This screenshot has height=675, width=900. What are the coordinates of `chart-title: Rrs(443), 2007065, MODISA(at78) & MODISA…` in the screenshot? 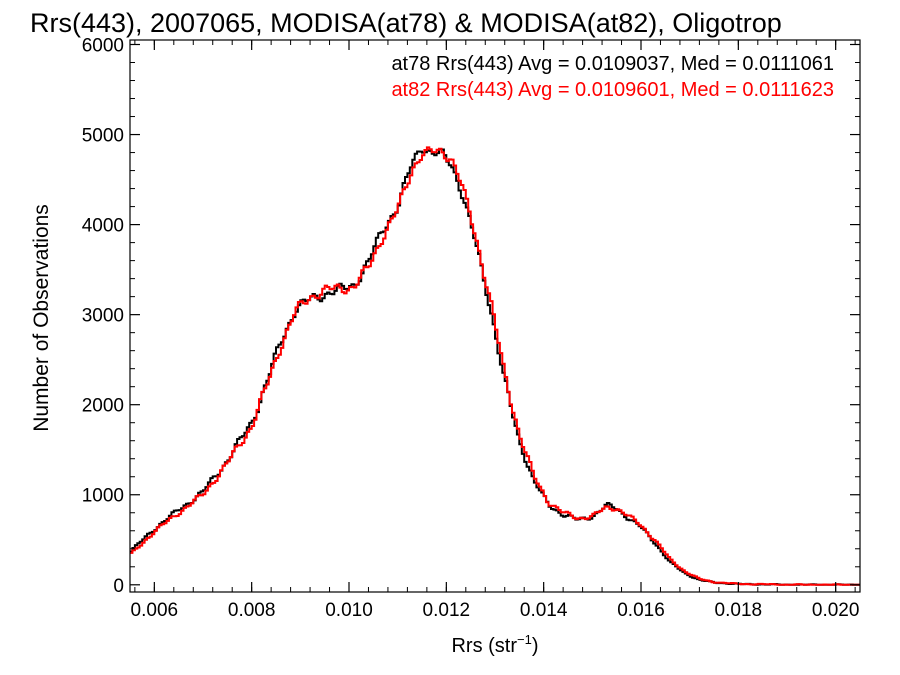 It's located at (406, 23).